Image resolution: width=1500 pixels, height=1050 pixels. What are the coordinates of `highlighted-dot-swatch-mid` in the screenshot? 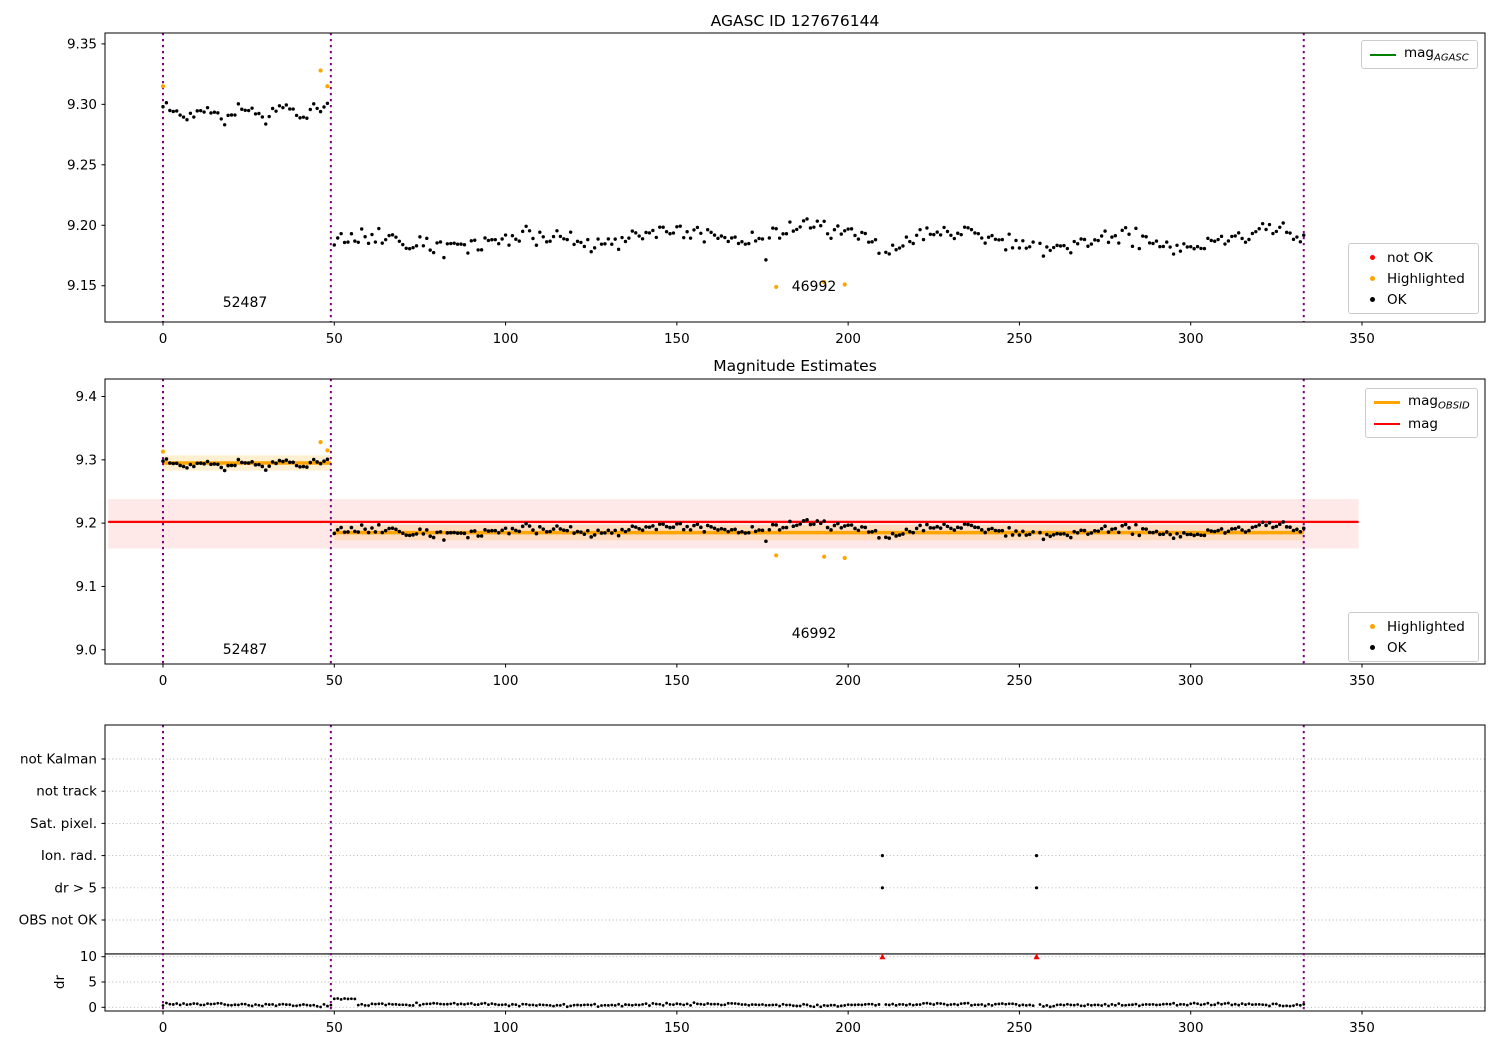 It's located at (1372, 626).